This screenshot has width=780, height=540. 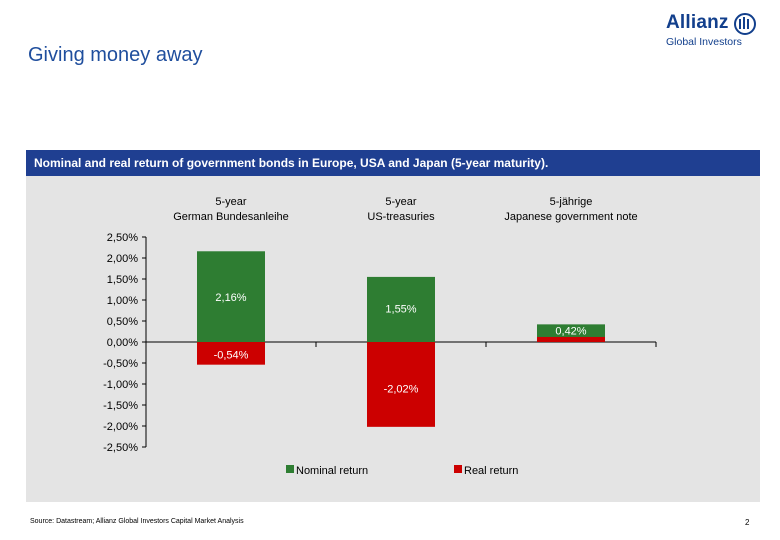 What do you see at coordinates (122, 301) in the screenshot?
I see `y-tick-label: 1,00%` at bounding box center [122, 301].